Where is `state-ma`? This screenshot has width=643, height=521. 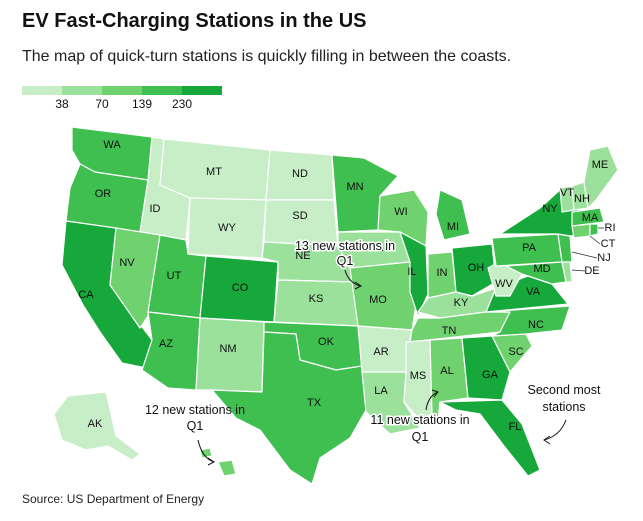
state-ma is located at coordinates (588, 217).